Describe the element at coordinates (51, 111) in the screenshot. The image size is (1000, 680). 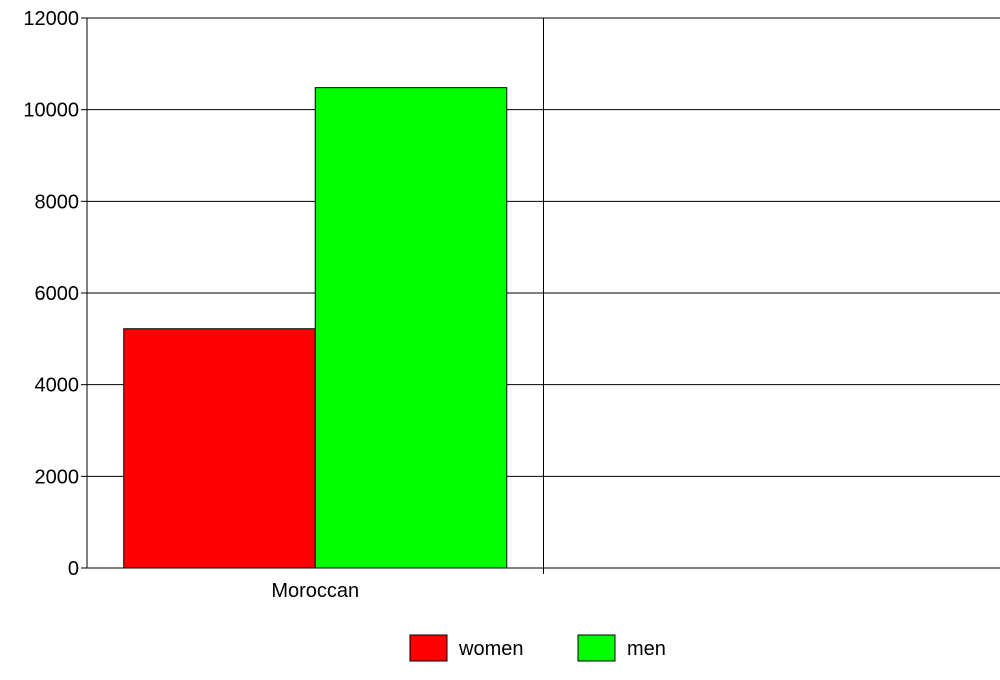
I see `y-tick-label: 10000` at that location.